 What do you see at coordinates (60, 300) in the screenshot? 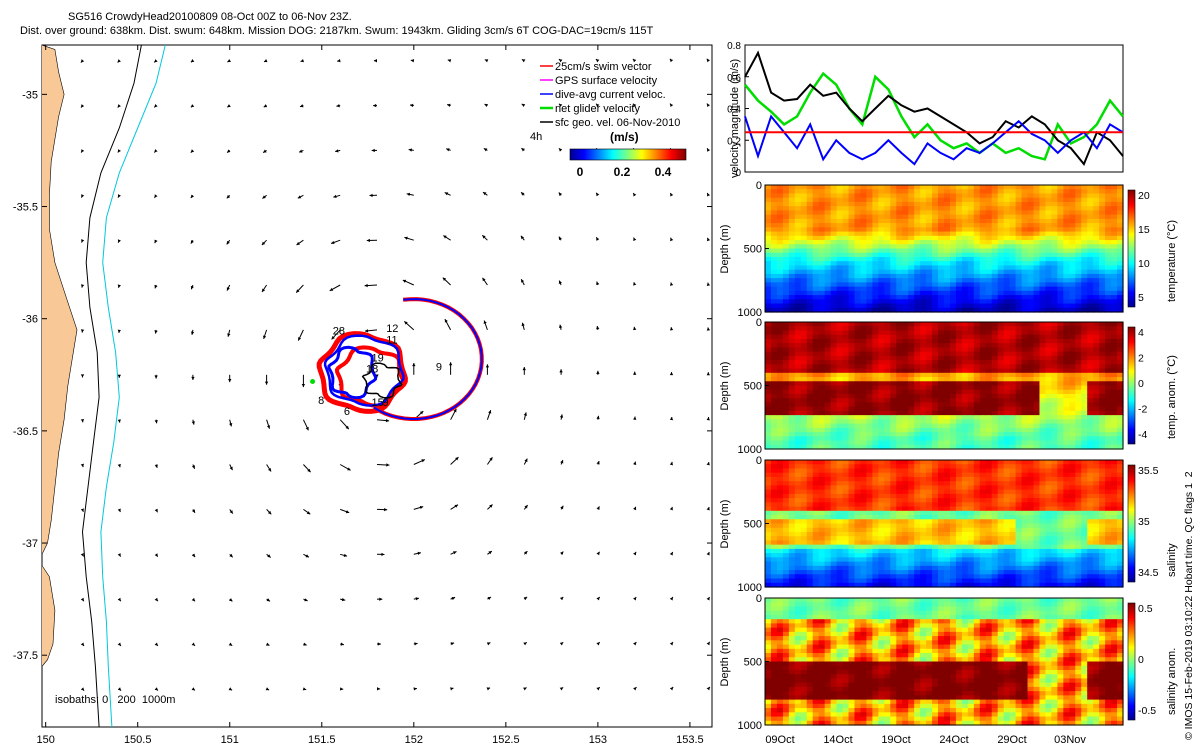
I see `land-north` at bounding box center [60, 300].